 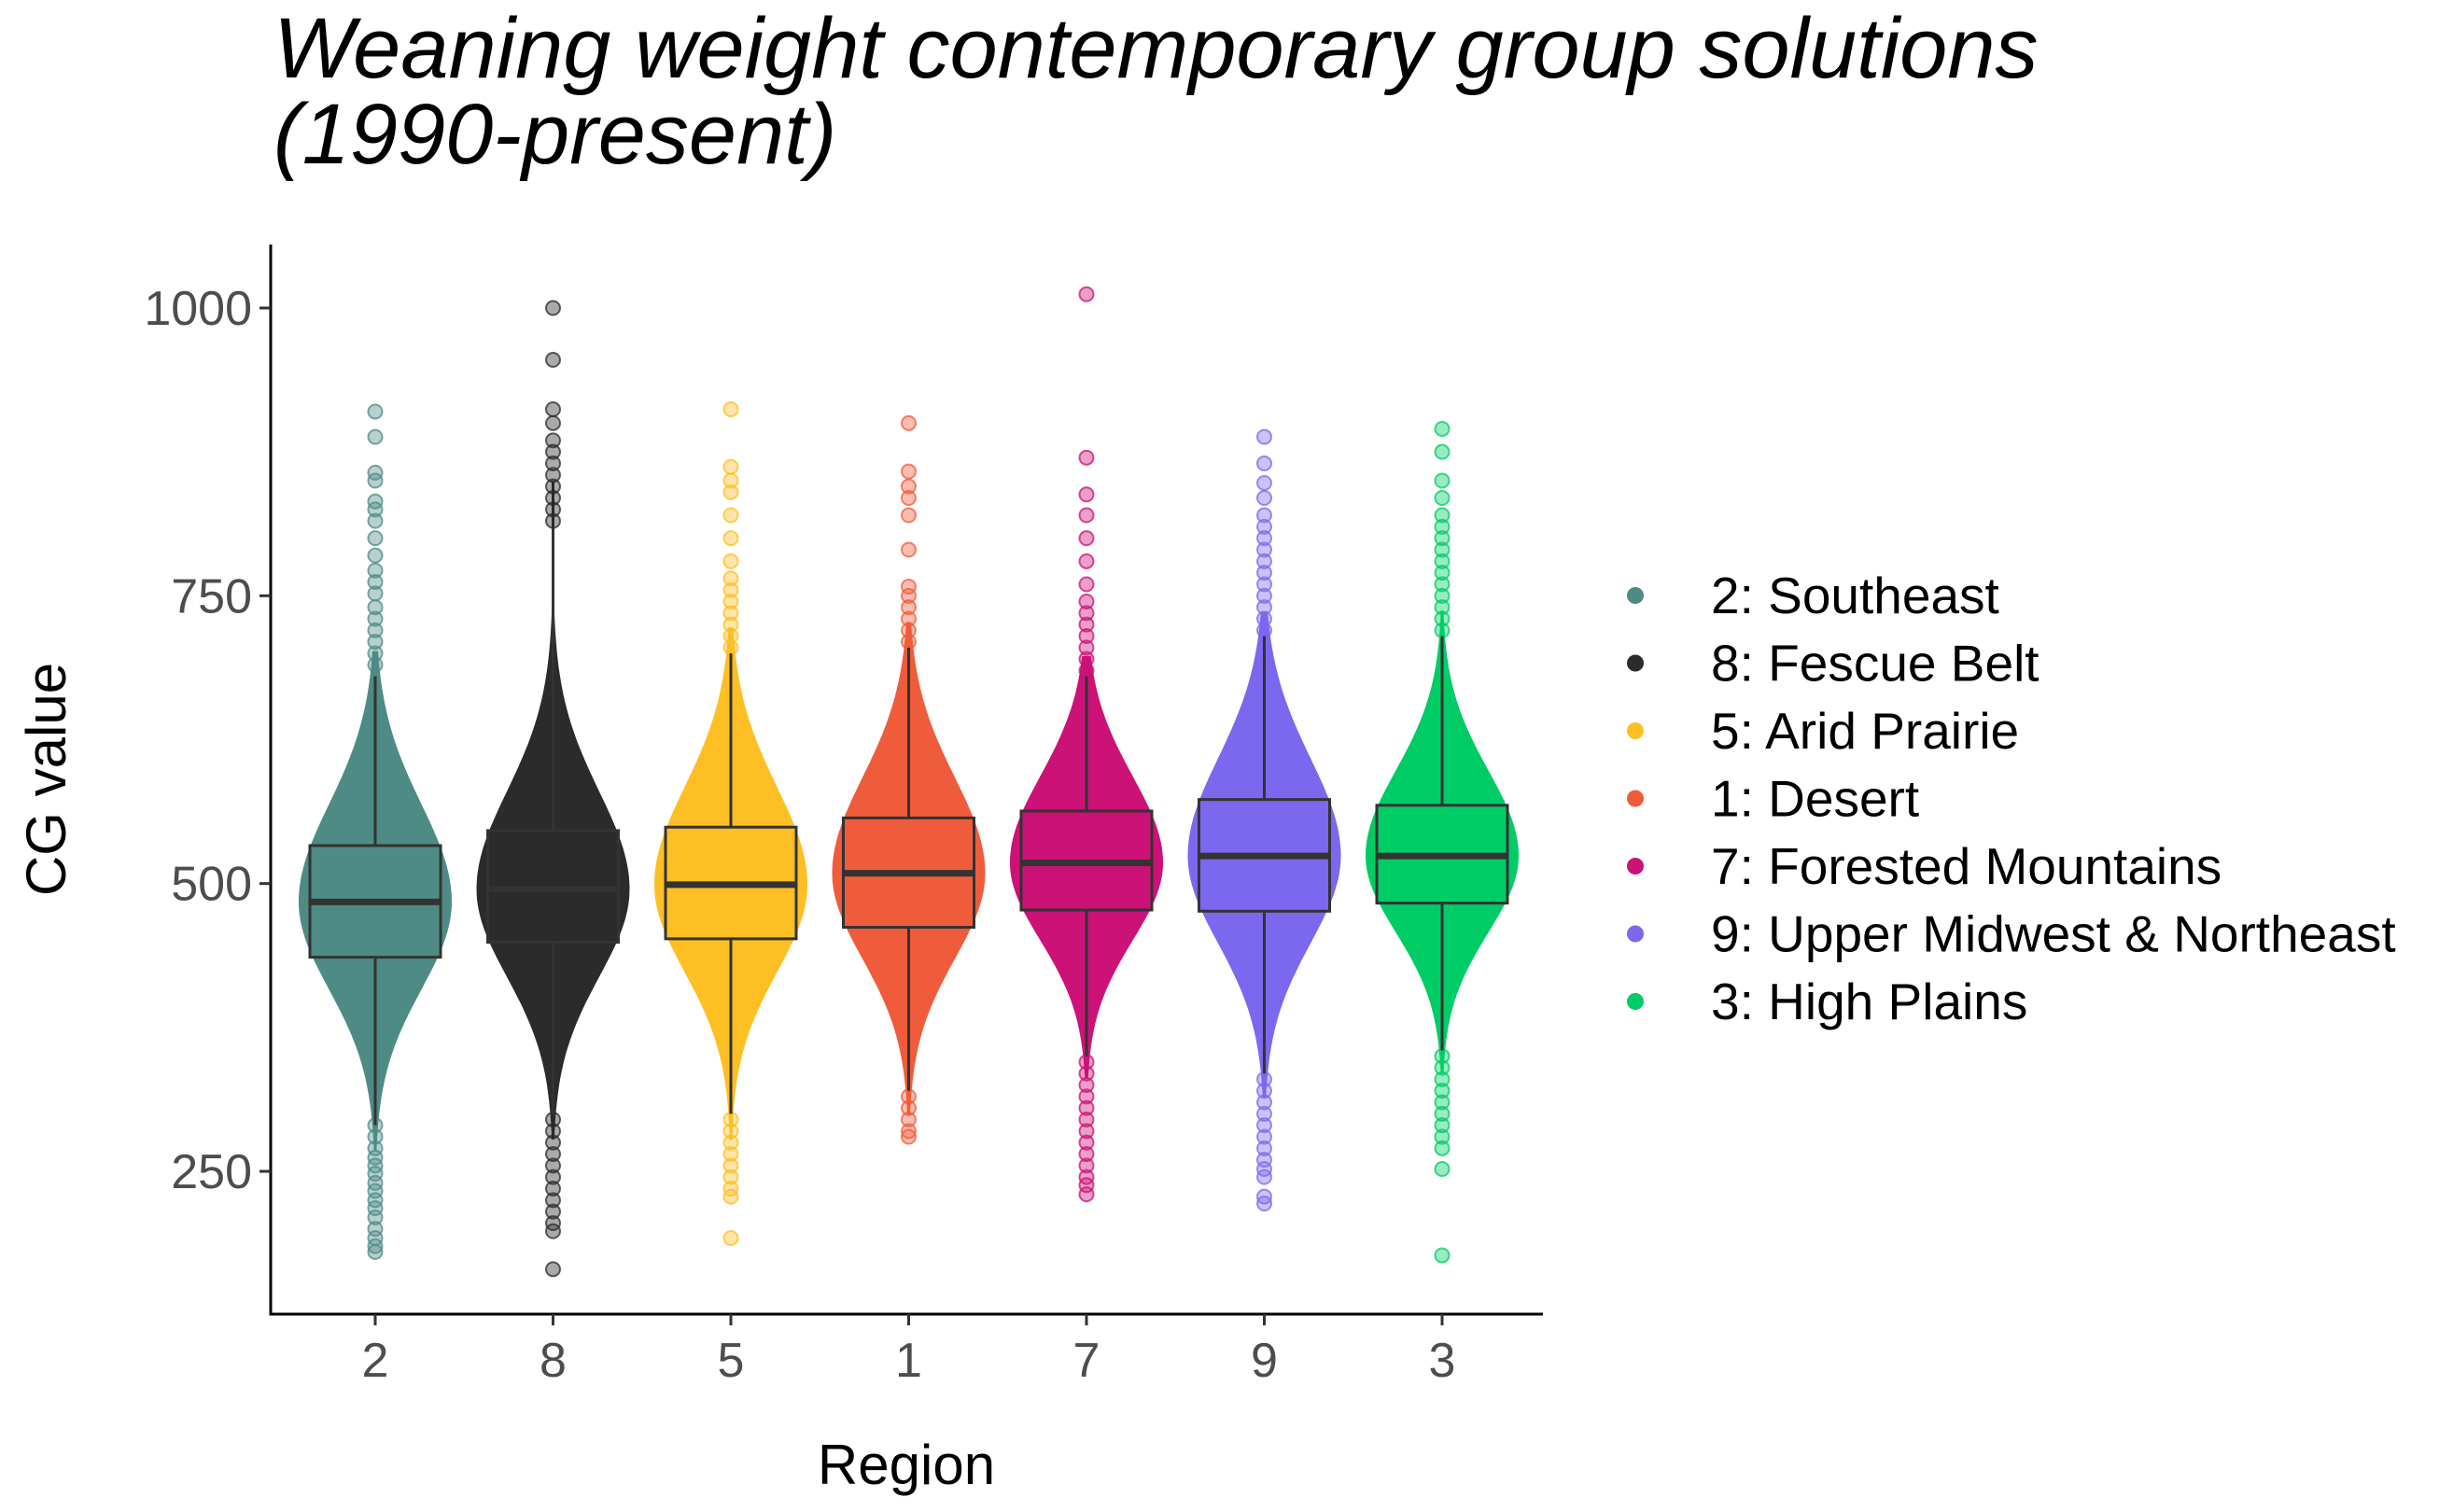 What do you see at coordinates (1966, 866) in the screenshot?
I see `legend-label: 7: Forested Mountains` at bounding box center [1966, 866].